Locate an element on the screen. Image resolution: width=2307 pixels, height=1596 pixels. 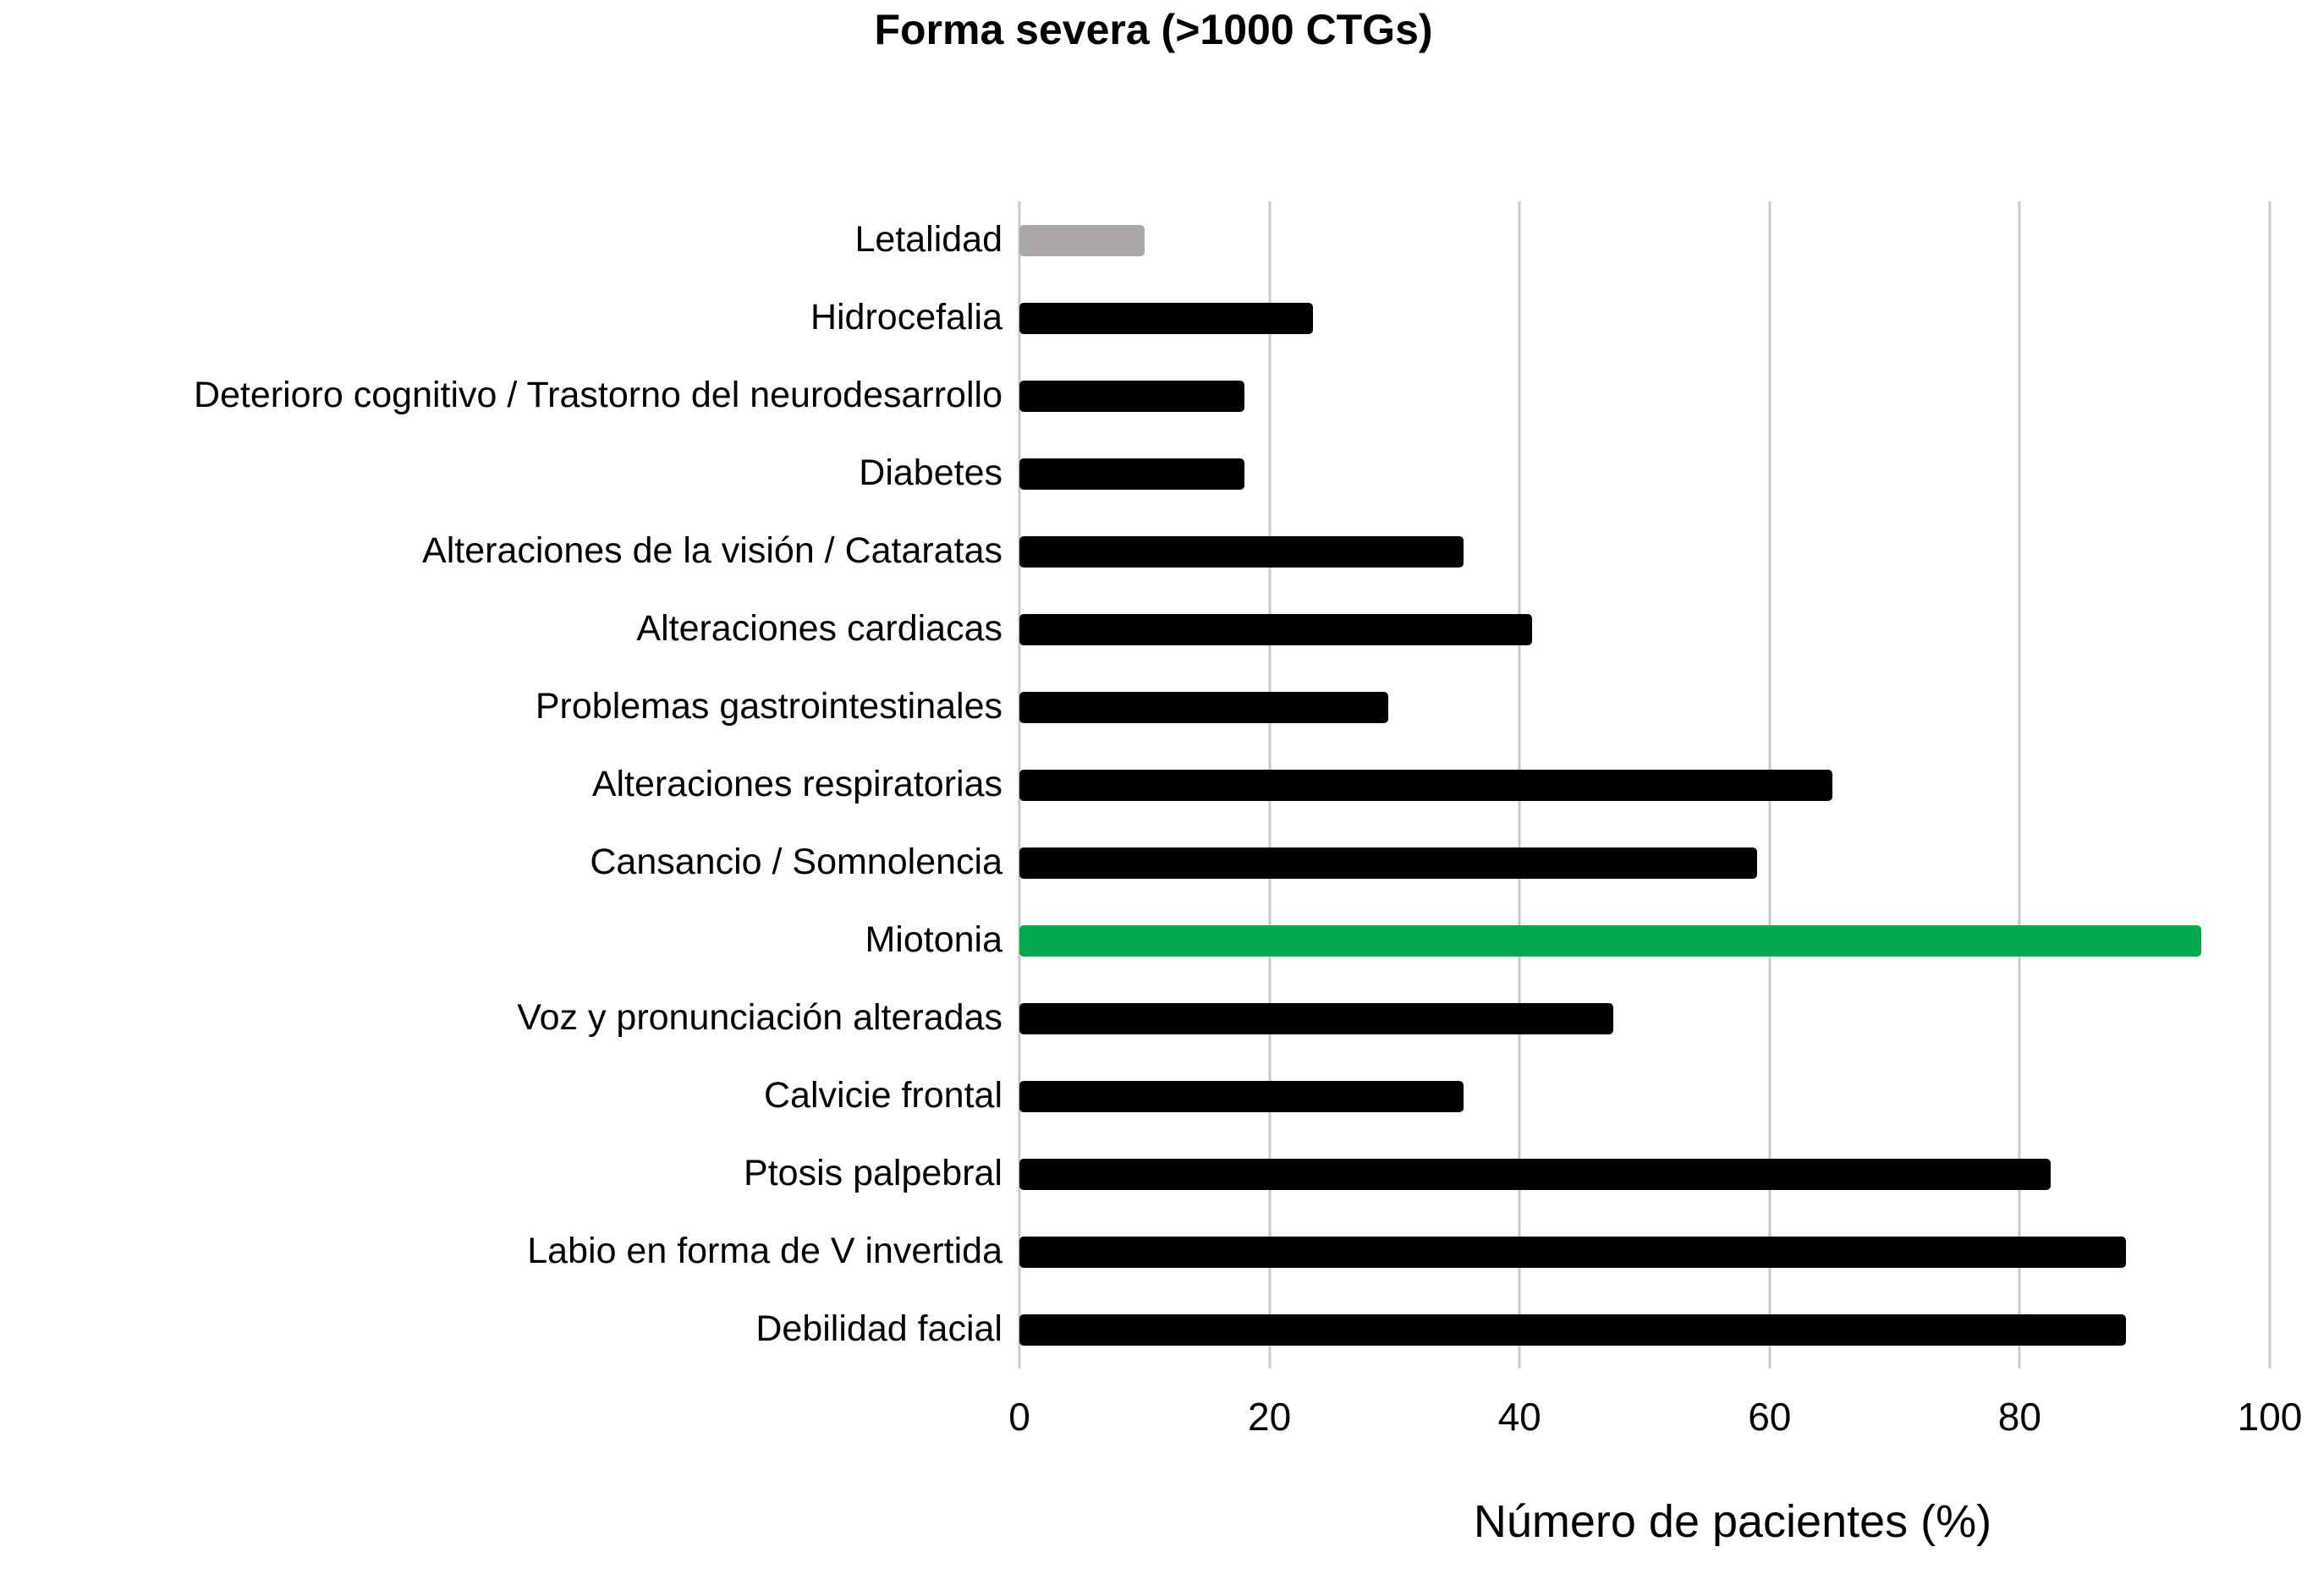
category-row: Cansancio / Somnolencia is located at coordinates (501, 863).